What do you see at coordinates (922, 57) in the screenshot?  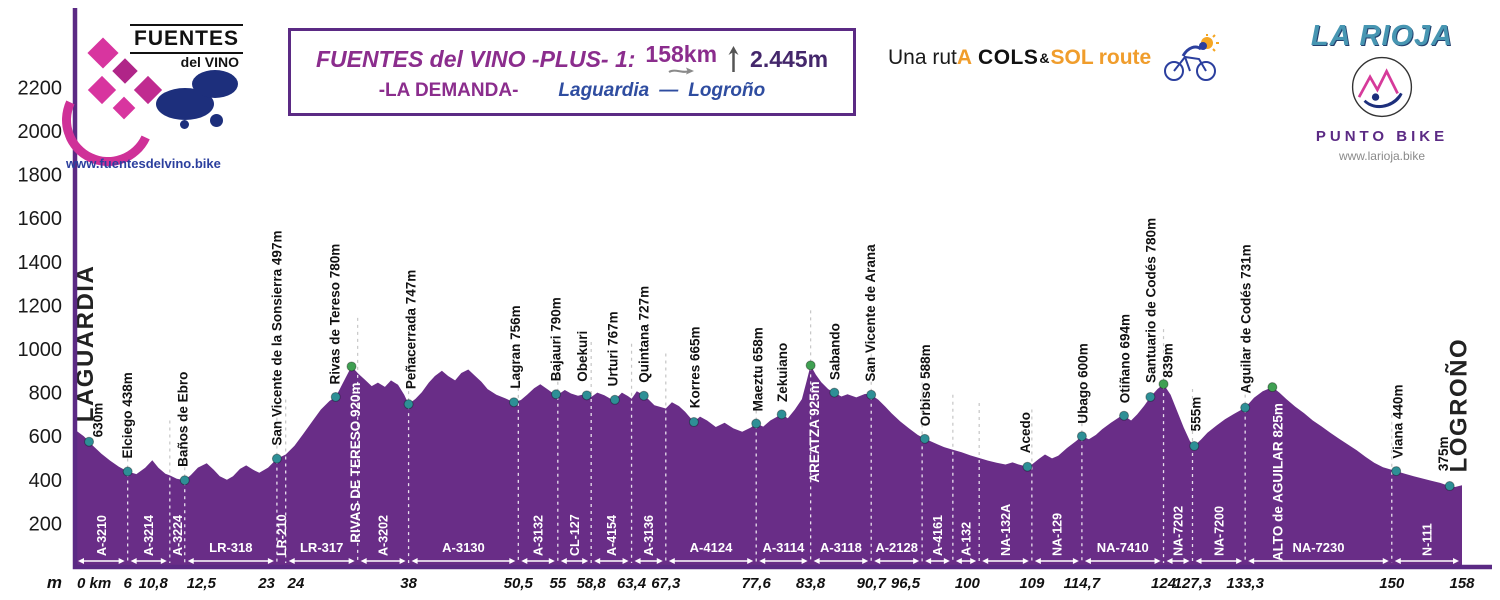 I see `tag-una-rut: Una rut` at bounding box center [922, 57].